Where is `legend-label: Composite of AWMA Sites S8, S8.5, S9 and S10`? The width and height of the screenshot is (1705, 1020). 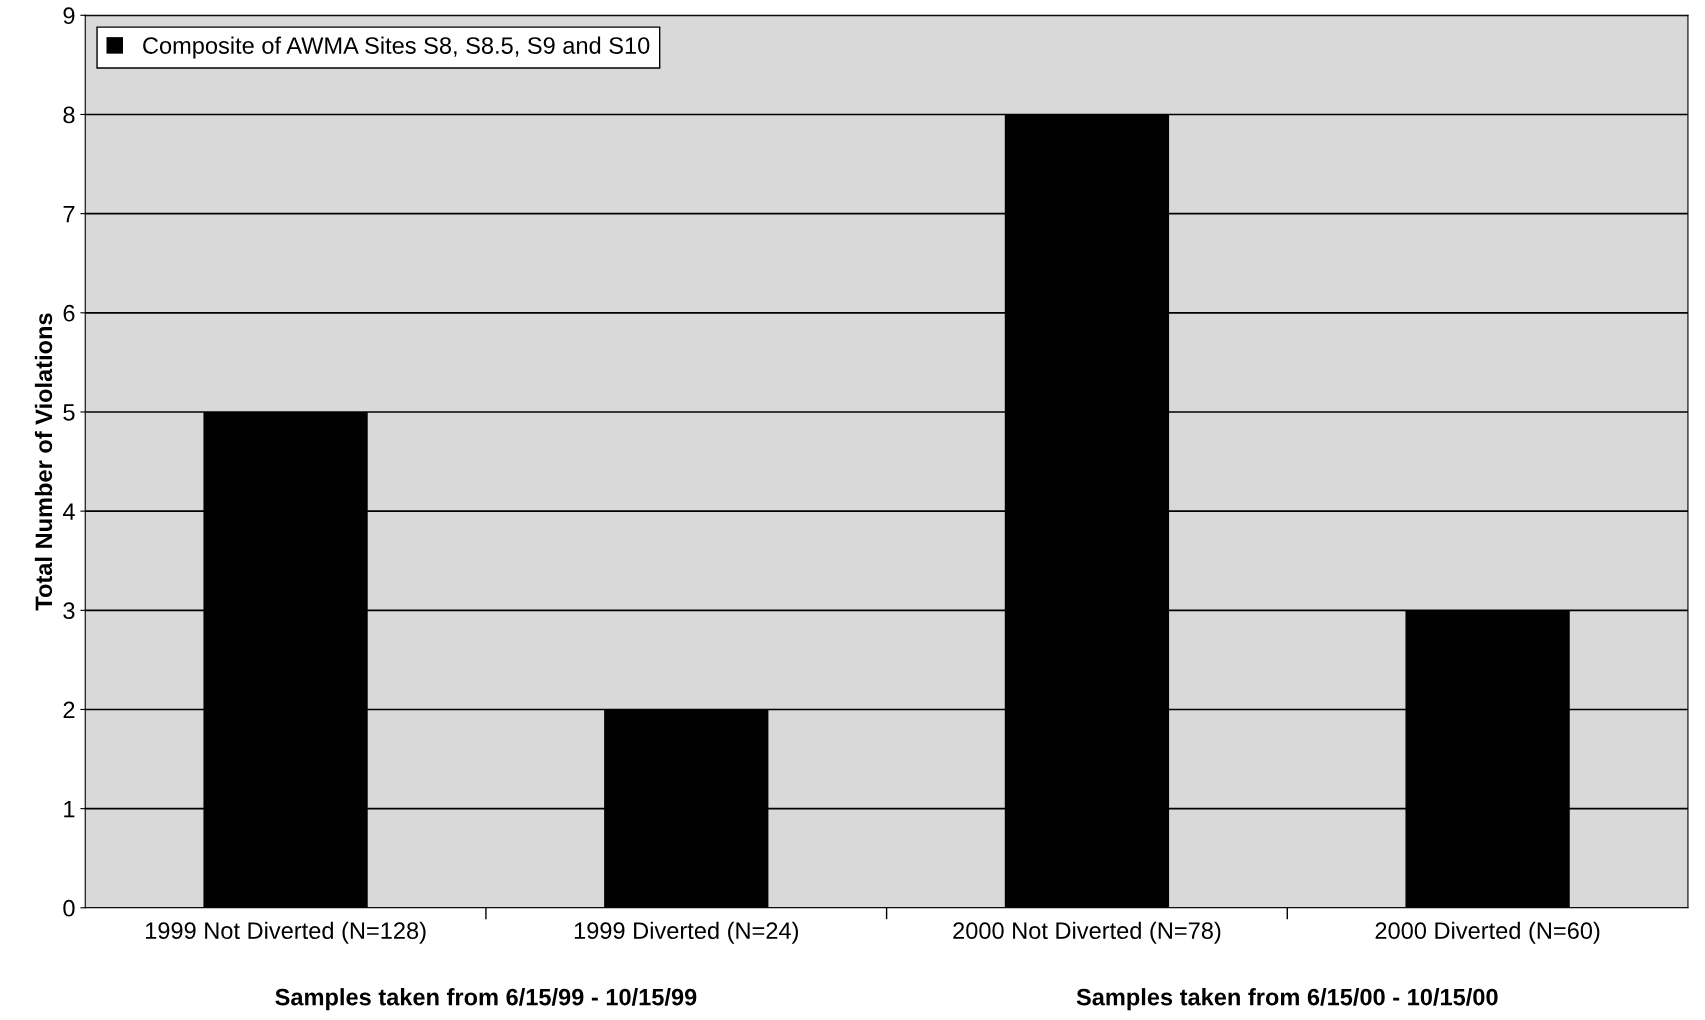 legend-label: Composite of AWMA Sites S8, S8.5, S9 and S10 is located at coordinates (396, 47).